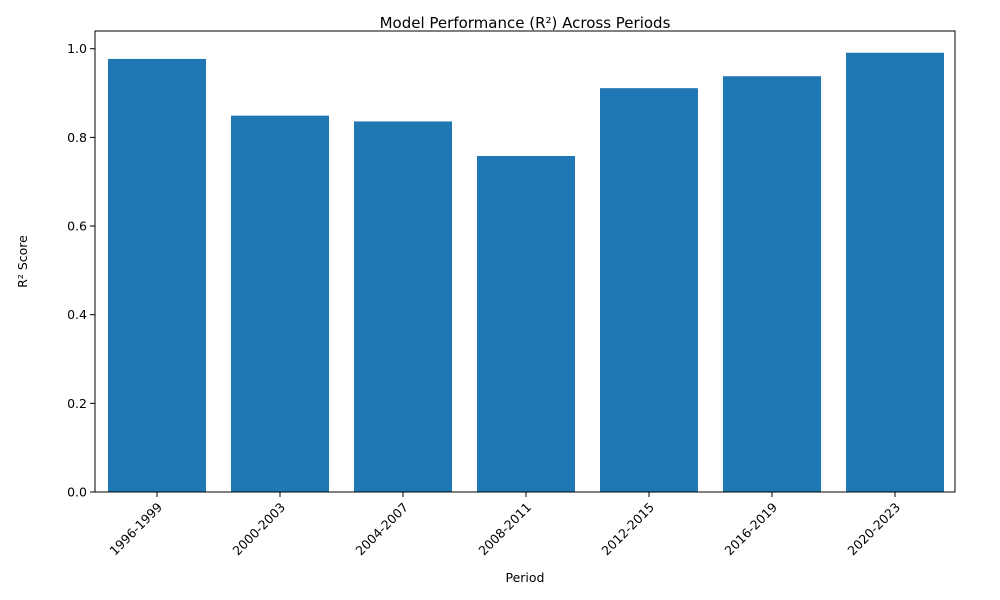 Image resolution: width=1000 pixels, height=600 pixels. What do you see at coordinates (525, 23) in the screenshot?
I see `chart-title: Model Performance (R²) Across Periods` at bounding box center [525, 23].